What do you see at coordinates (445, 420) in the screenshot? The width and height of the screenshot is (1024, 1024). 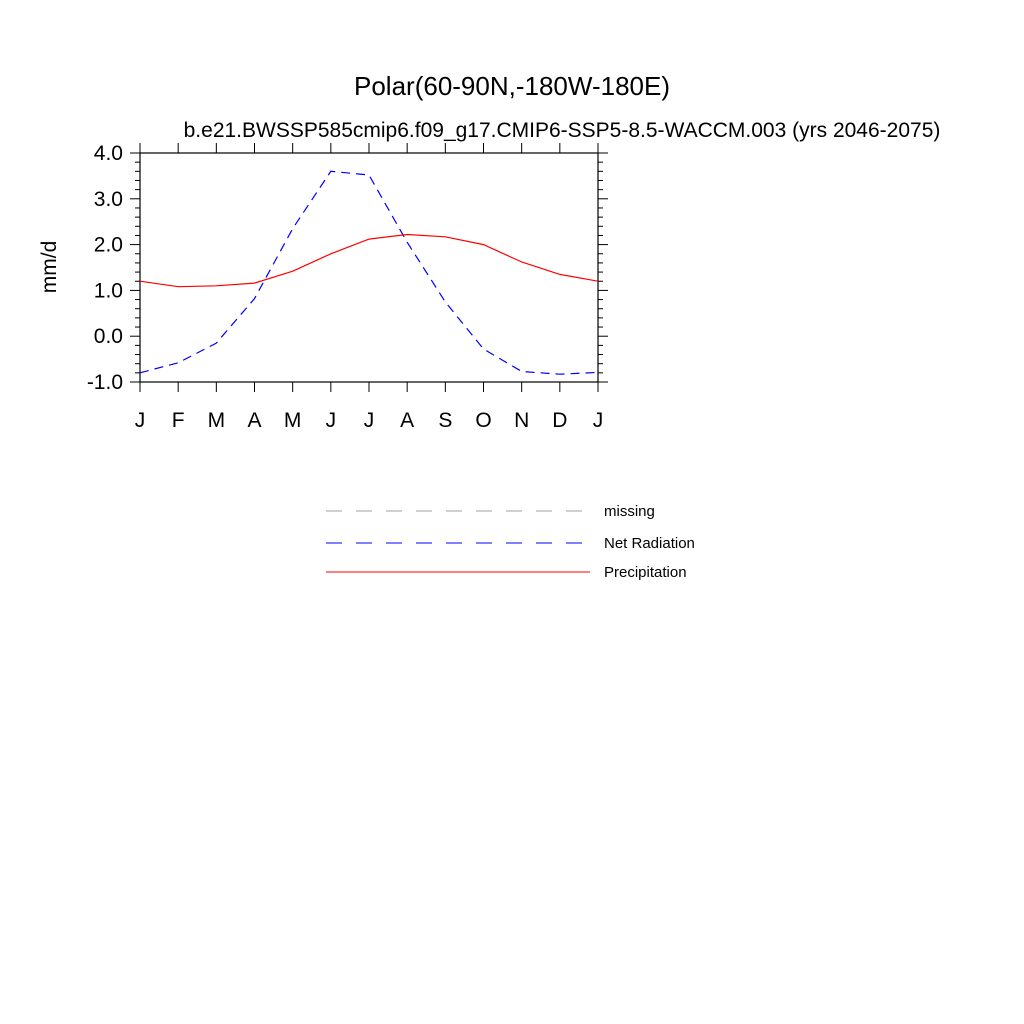 I see `x-tick-label: S` at bounding box center [445, 420].